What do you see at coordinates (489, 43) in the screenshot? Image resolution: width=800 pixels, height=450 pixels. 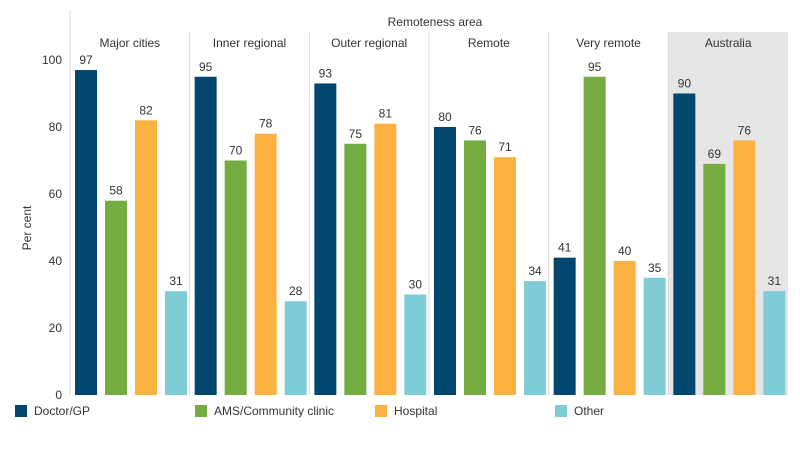 I see `category-label: Remote` at bounding box center [489, 43].